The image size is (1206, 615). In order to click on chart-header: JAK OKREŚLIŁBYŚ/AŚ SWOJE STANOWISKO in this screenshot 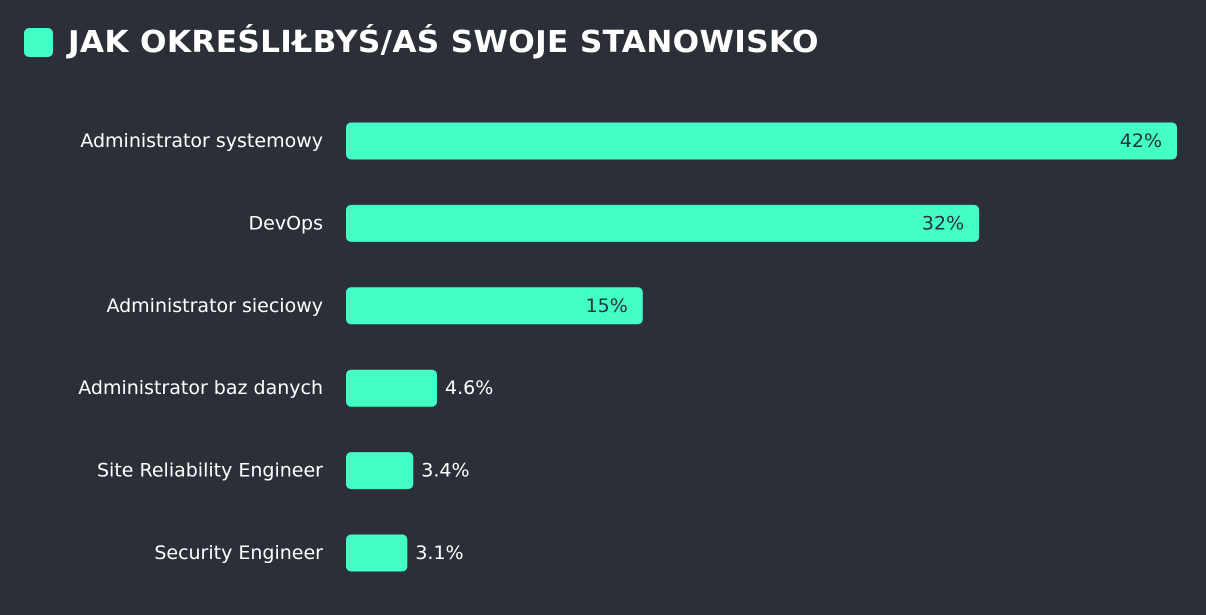, I will do `click(421, 42)`.